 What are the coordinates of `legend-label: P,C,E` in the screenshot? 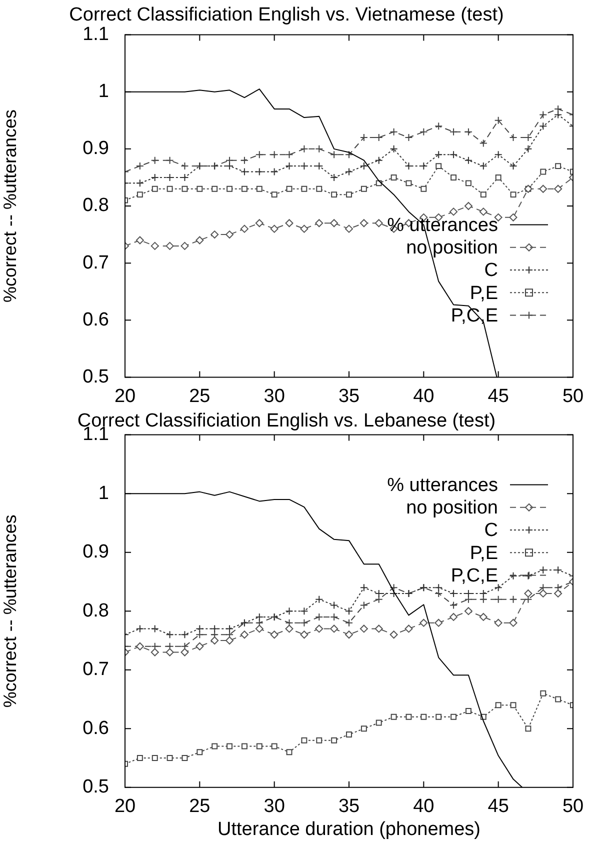 It's located at (474, 575).